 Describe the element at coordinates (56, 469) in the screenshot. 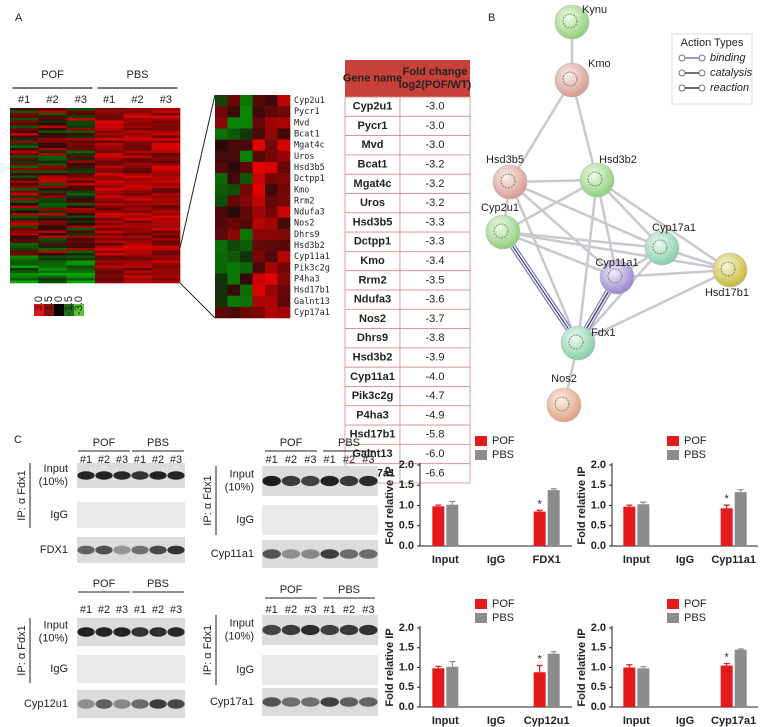

I see `row-label: Input` at that location.